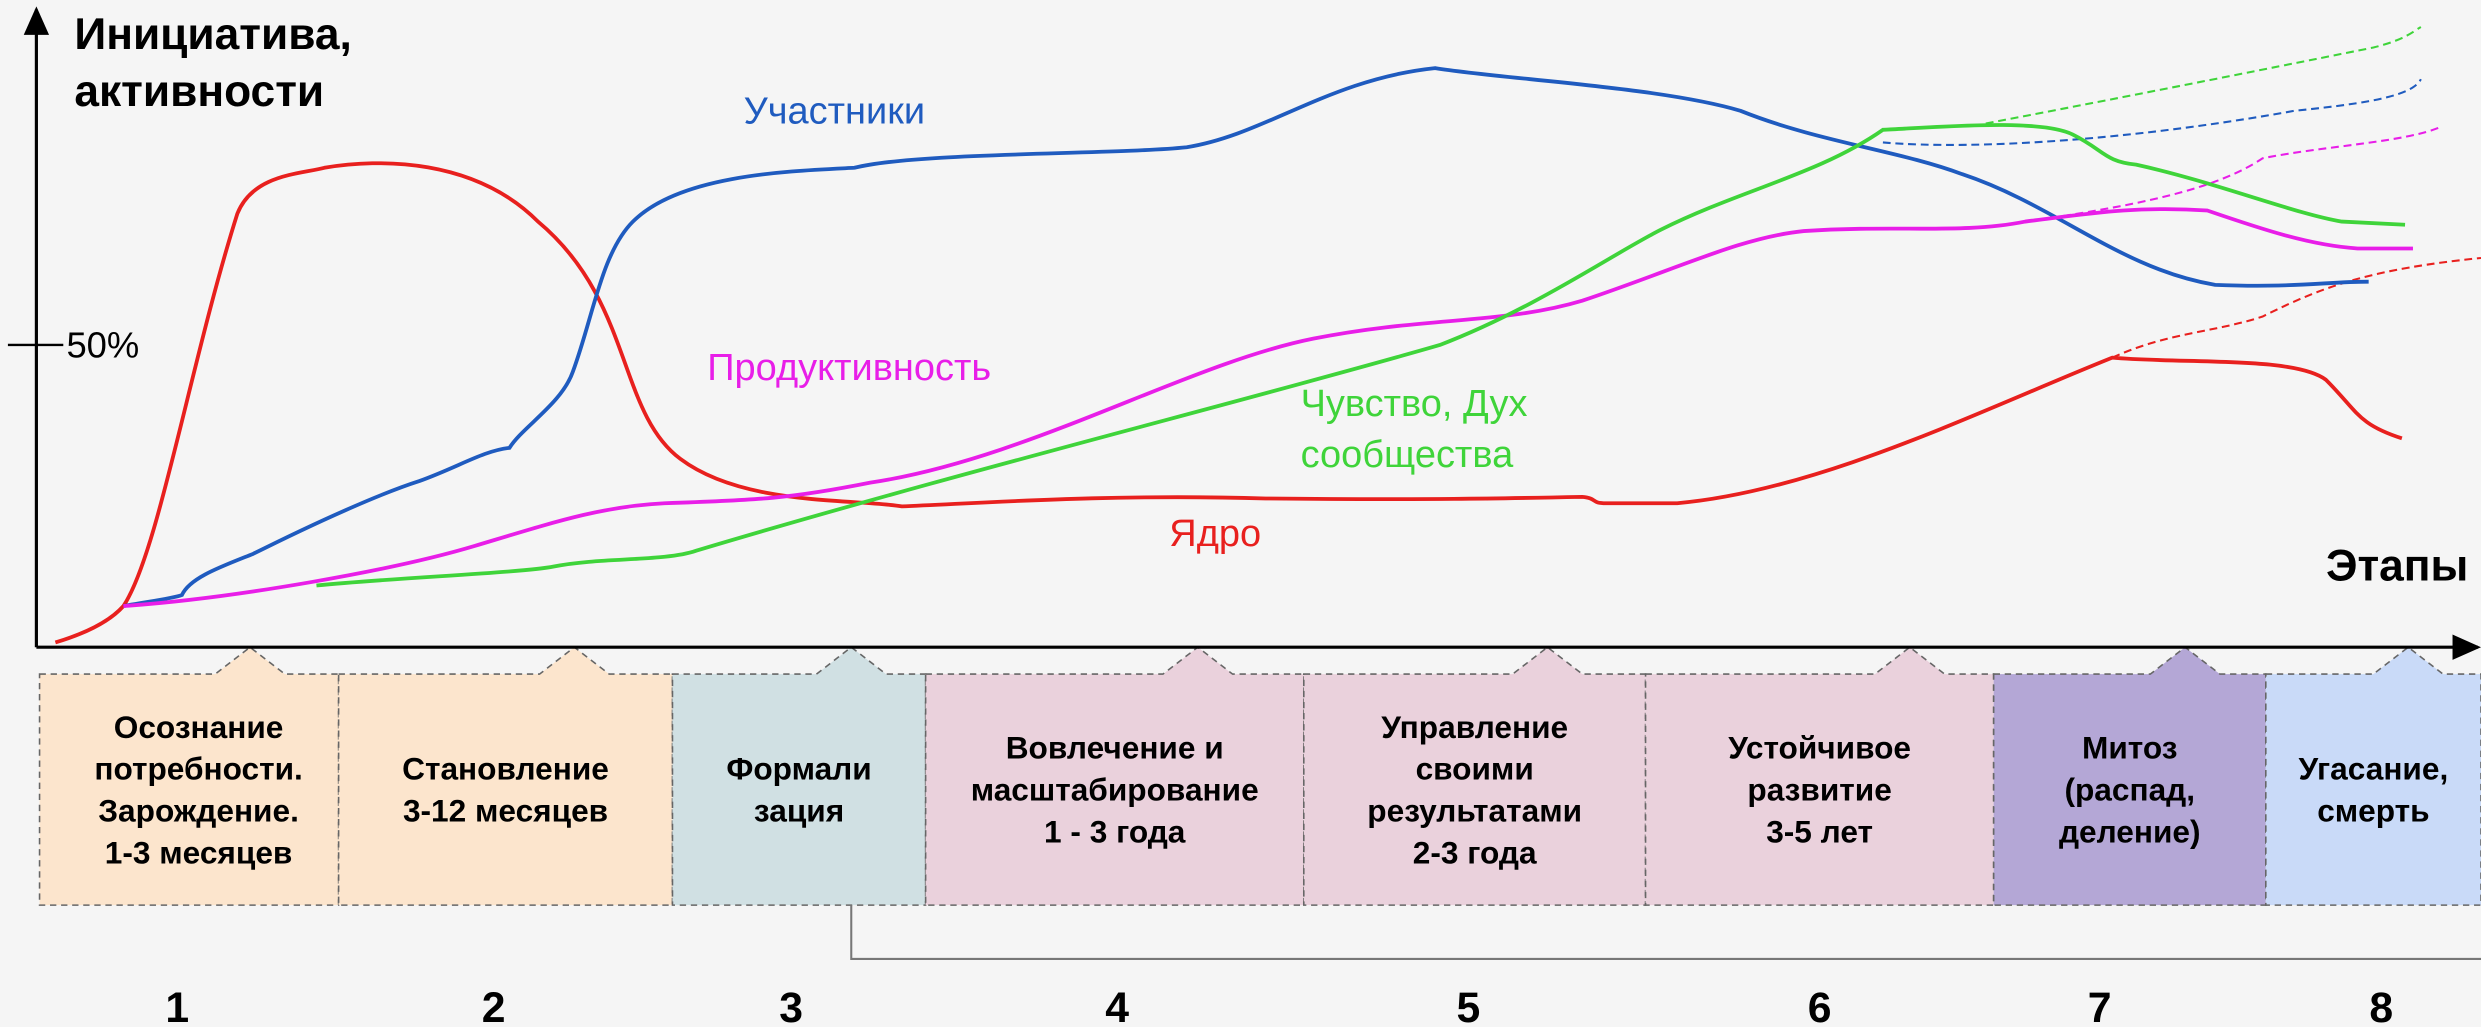 The height and width of the screenshot is (1027, 2481). I want to click on stage-text: 3-12 месяцев, so click(505, 811).